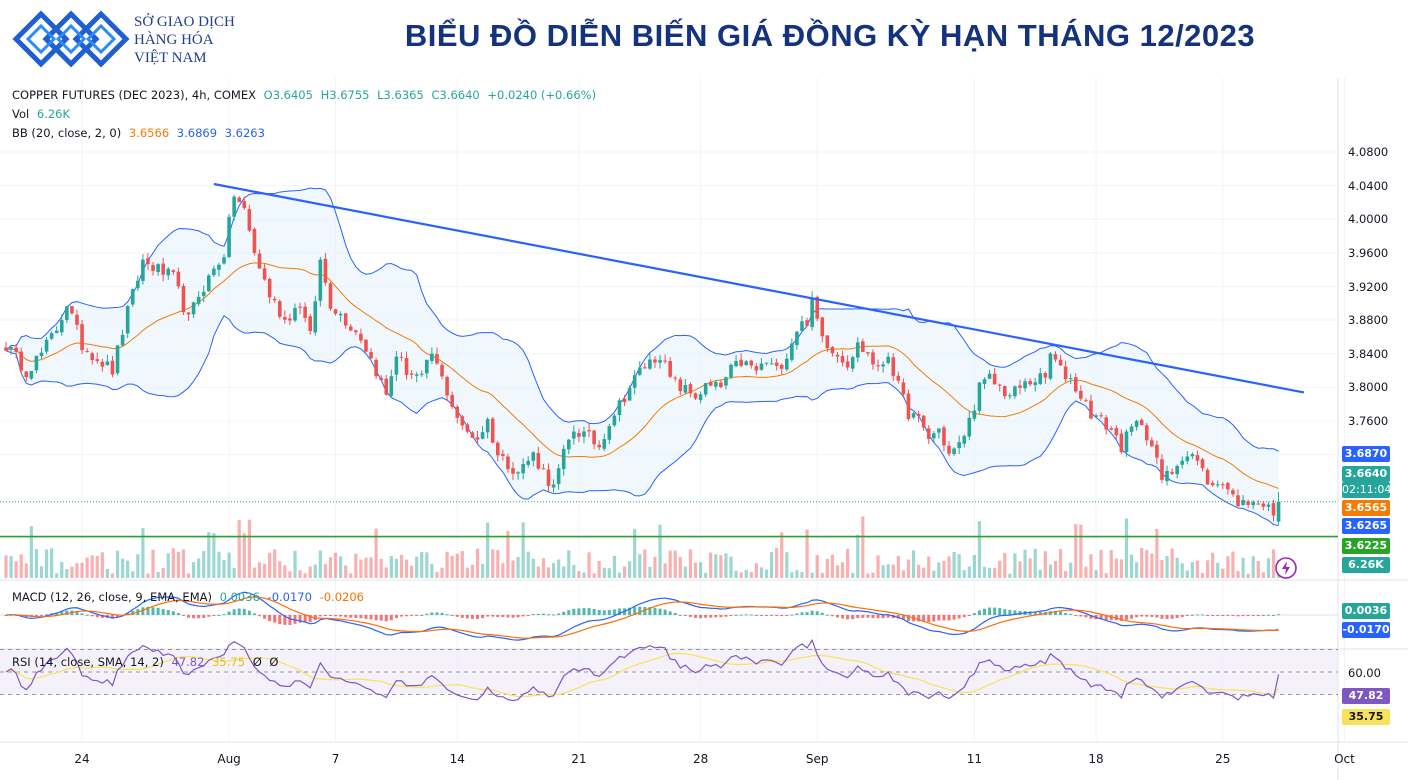 This screenshot has height=780, width=1408. Describe the element at coordinates (43, 114) in the screenshot. I see `volume-legend: Vol 6.26K` at that location.